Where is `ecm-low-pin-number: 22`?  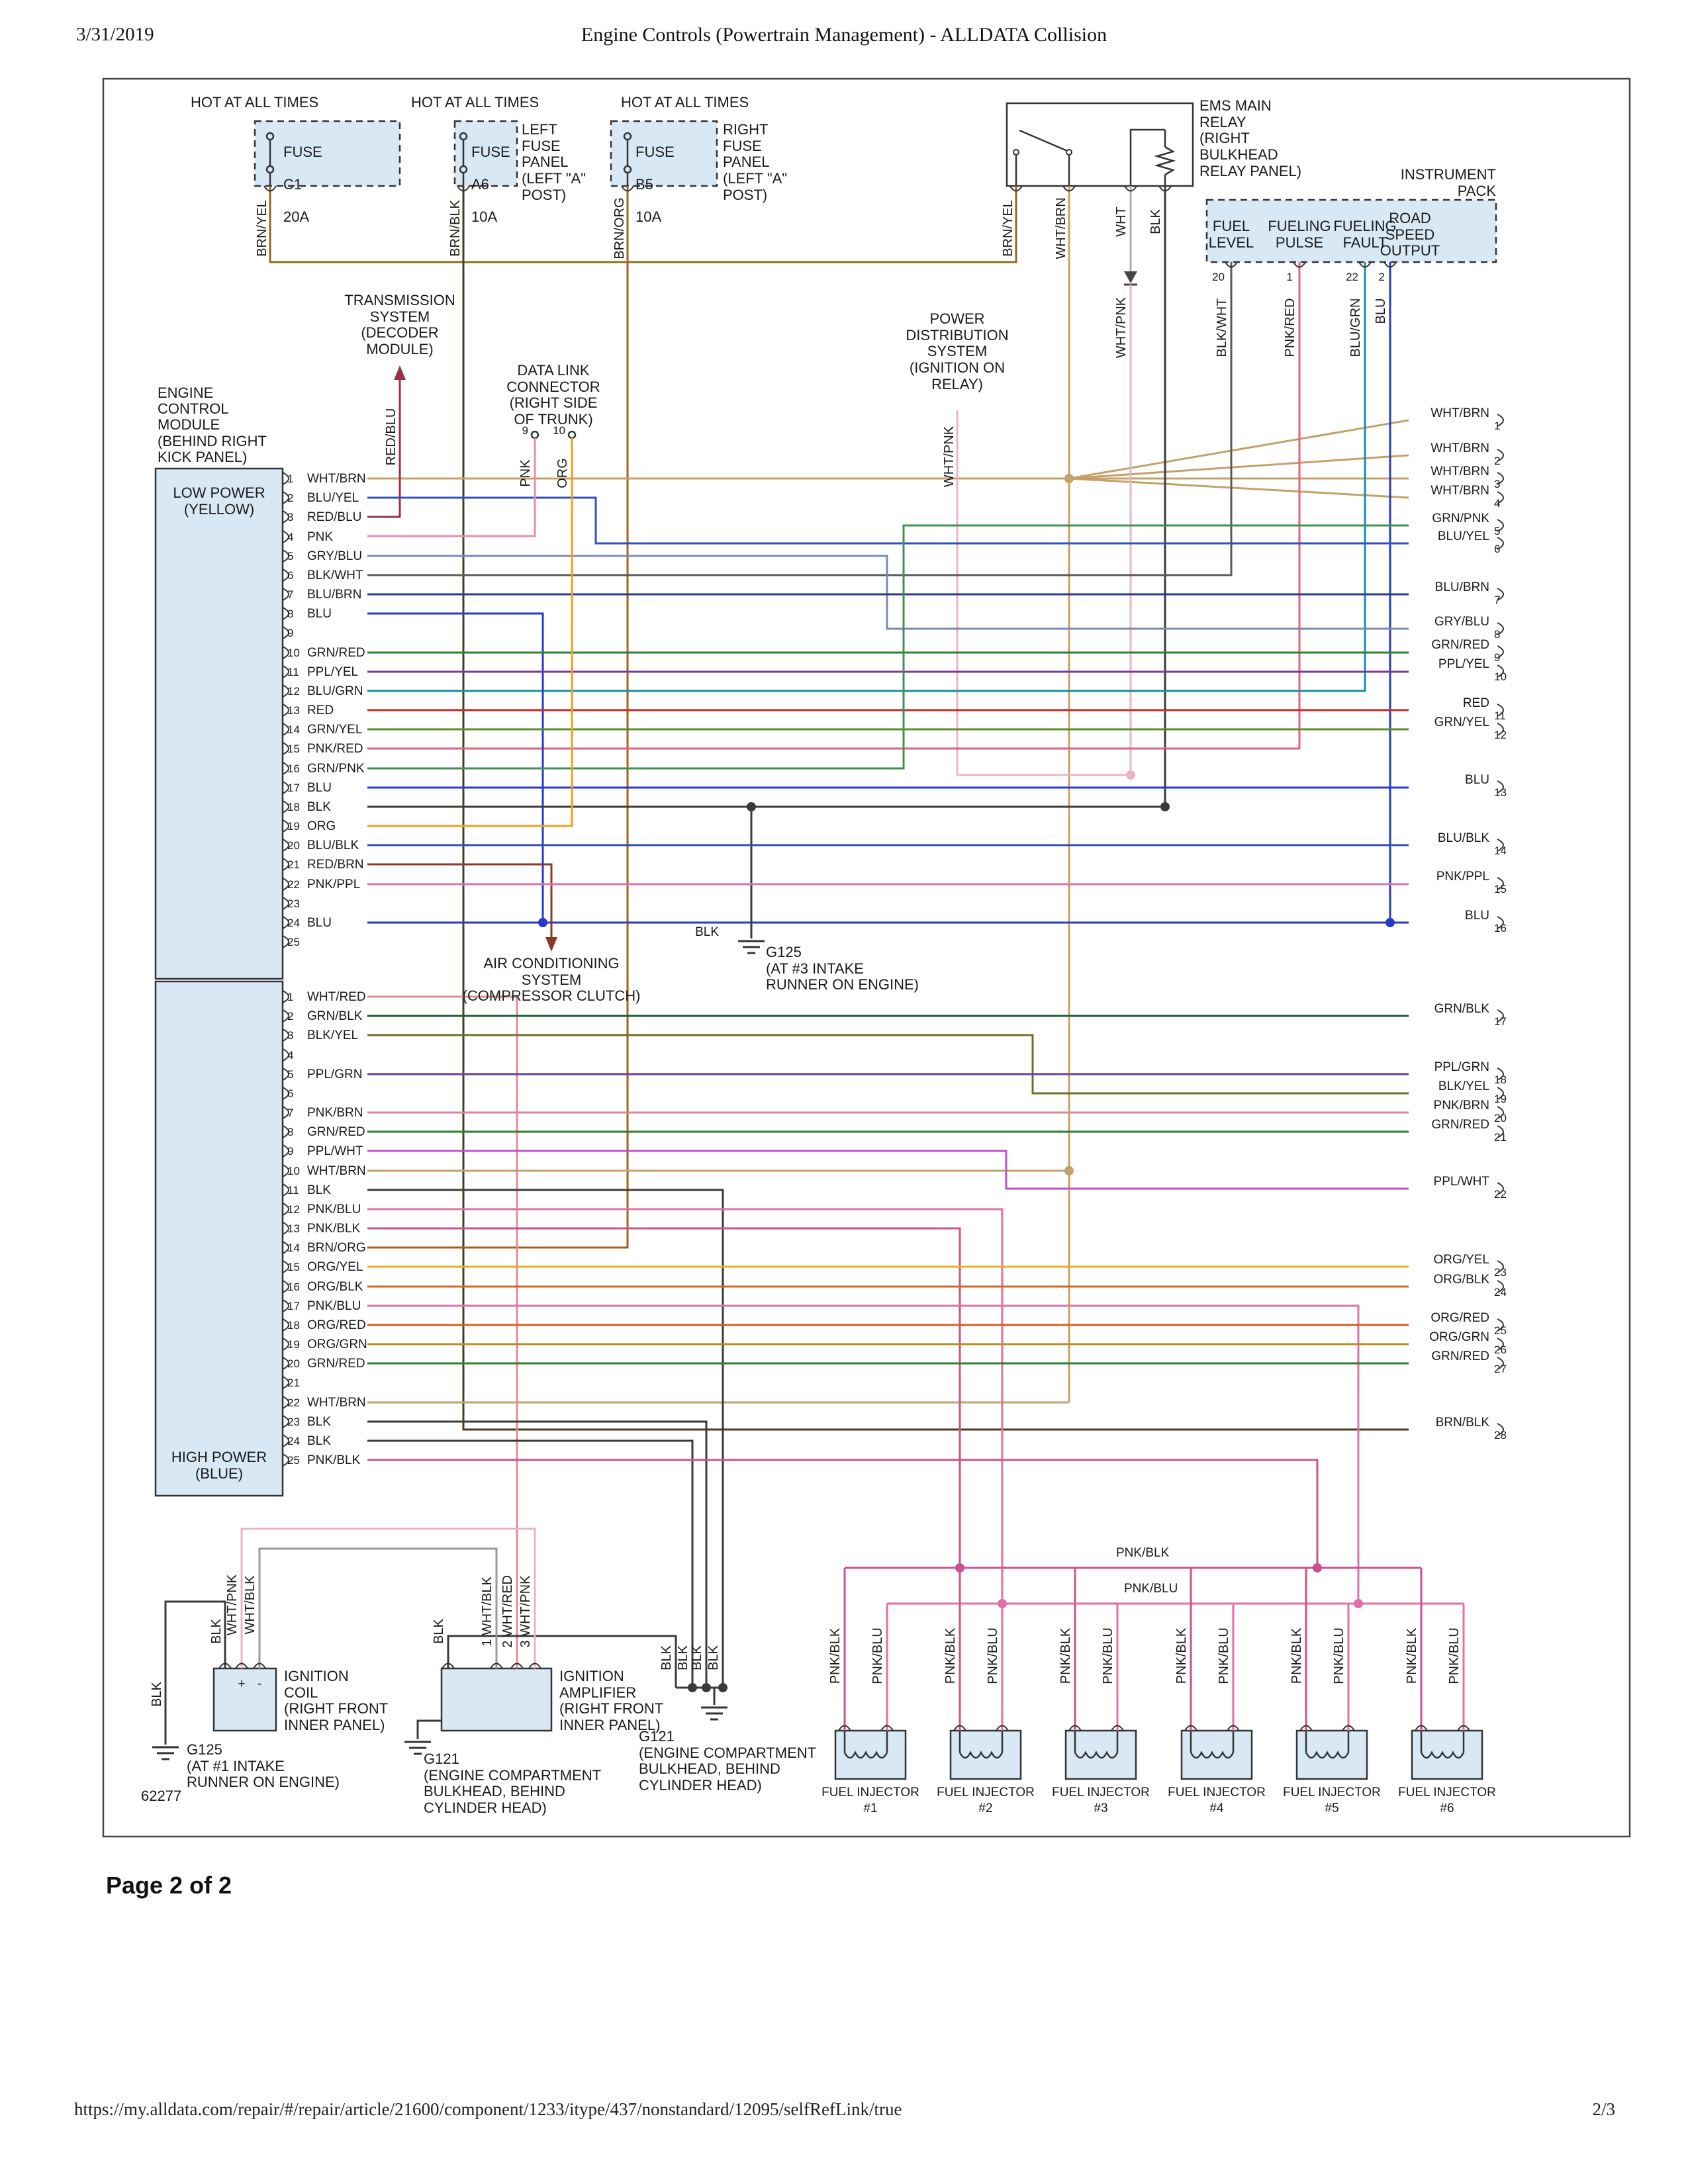
ecm-low-pin-number: 22 is located at coordinates (293, 884).